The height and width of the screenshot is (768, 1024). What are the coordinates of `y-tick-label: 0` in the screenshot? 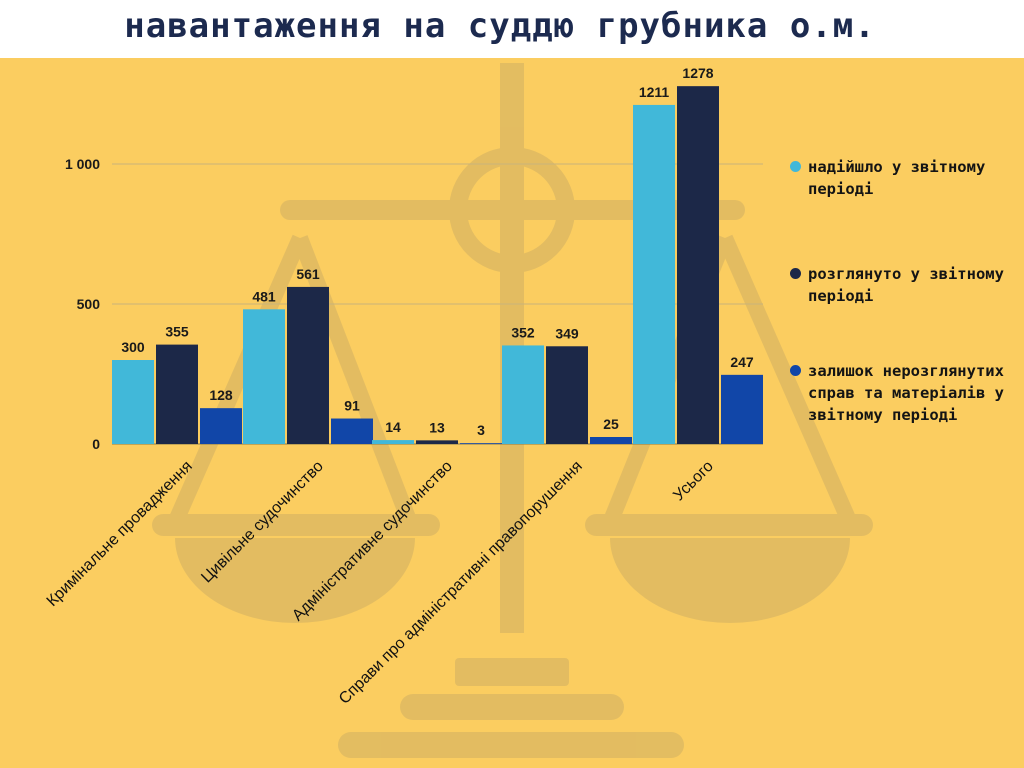 It's located at (96, 444).